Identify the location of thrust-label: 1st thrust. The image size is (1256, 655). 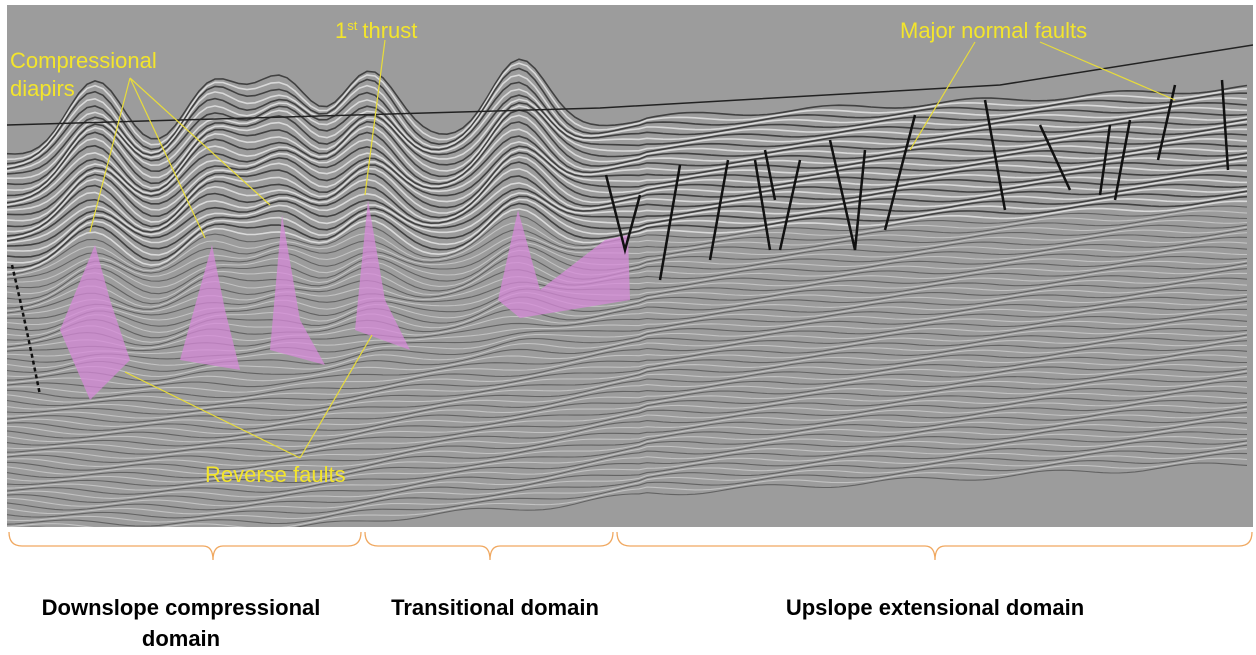
(376, 30).